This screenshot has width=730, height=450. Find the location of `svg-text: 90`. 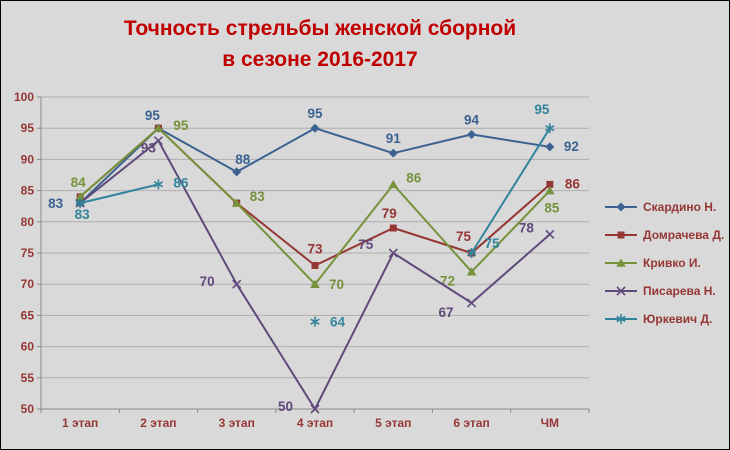

svg-text: 90 is located at coordinates (28, 159).